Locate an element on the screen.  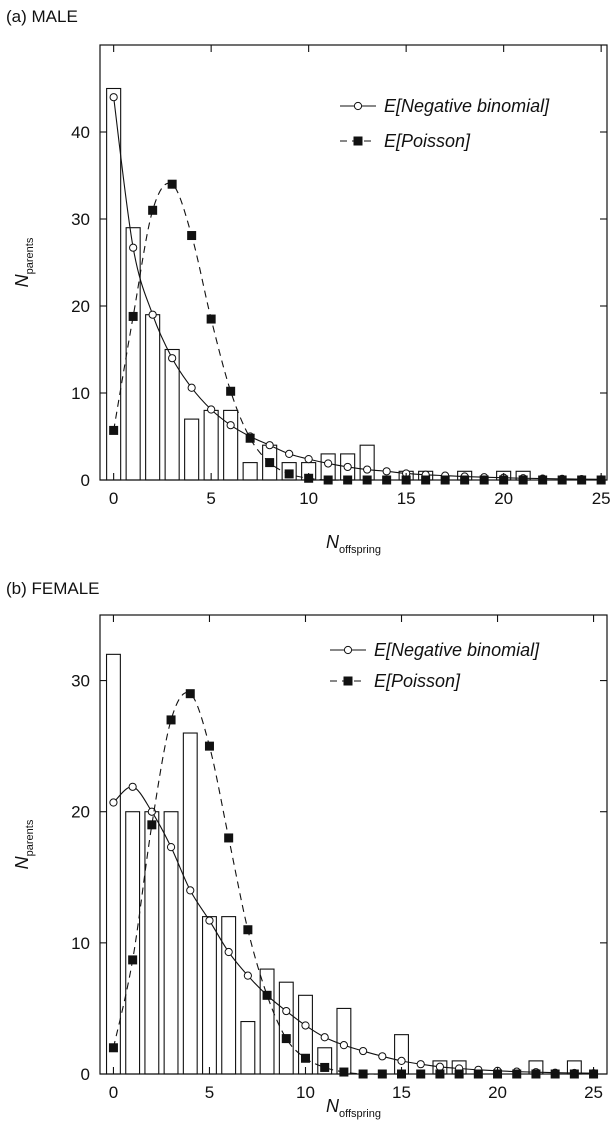
x-tick-label: 0 is located at coordinates (113, 498).